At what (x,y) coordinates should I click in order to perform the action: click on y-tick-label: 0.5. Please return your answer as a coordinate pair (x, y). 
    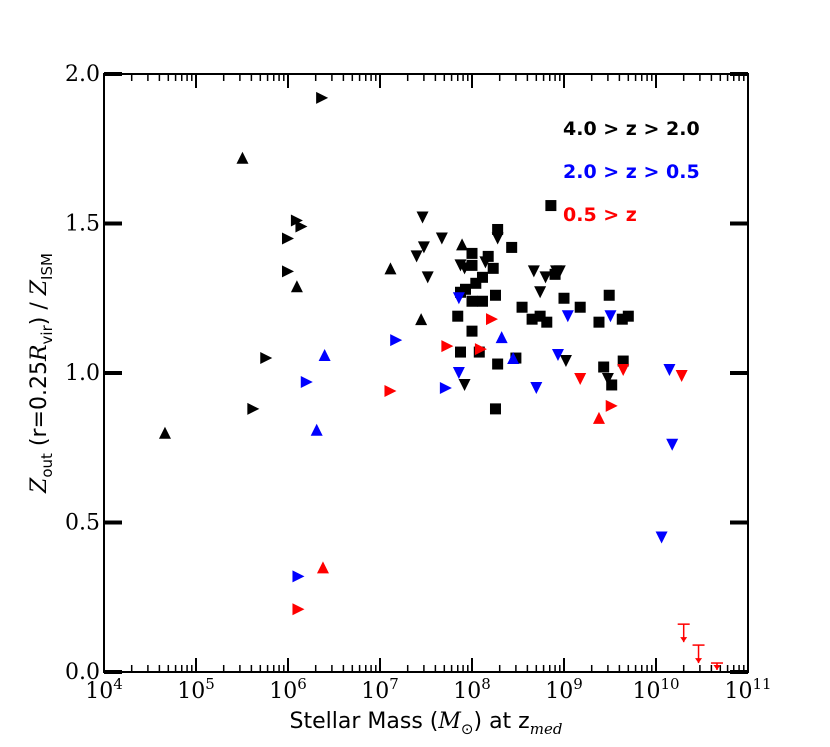
    Looking at the image, I should click on (82, 523).